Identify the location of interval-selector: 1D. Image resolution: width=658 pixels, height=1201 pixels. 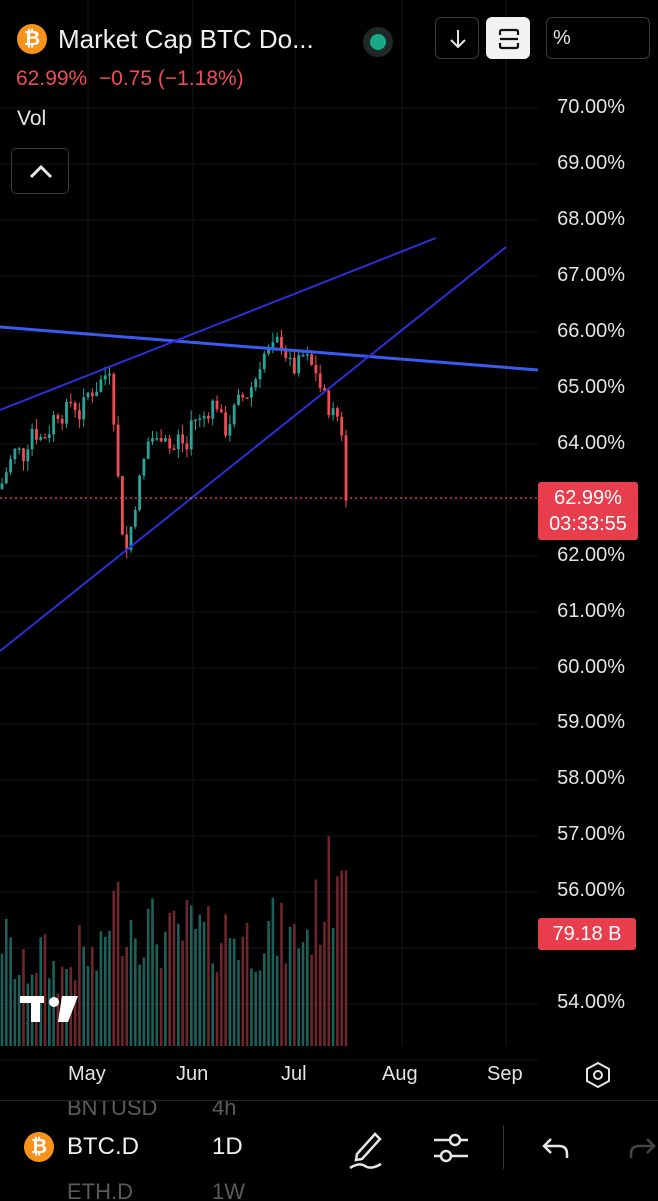
(227, 1146).